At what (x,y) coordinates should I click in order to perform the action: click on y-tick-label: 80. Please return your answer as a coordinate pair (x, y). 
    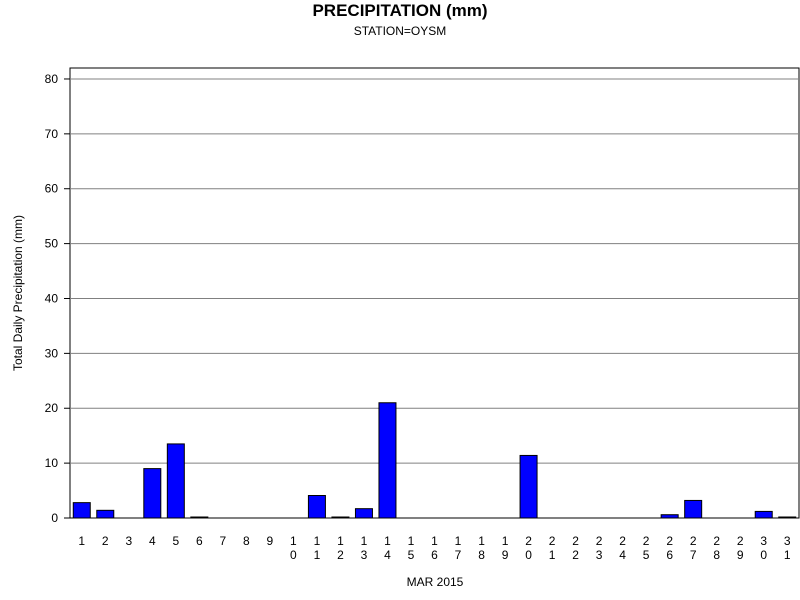
    Looking at the image, I should click on (52, 79).